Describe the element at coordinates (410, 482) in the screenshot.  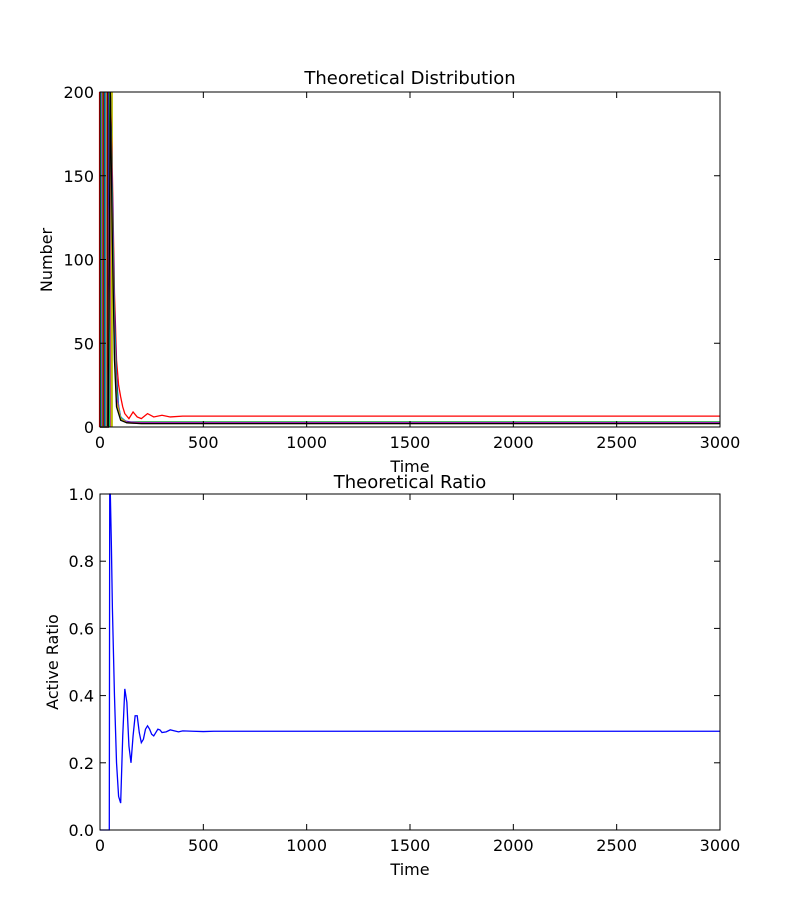
I see `chart-title: Theoretical Ratio` at that location.